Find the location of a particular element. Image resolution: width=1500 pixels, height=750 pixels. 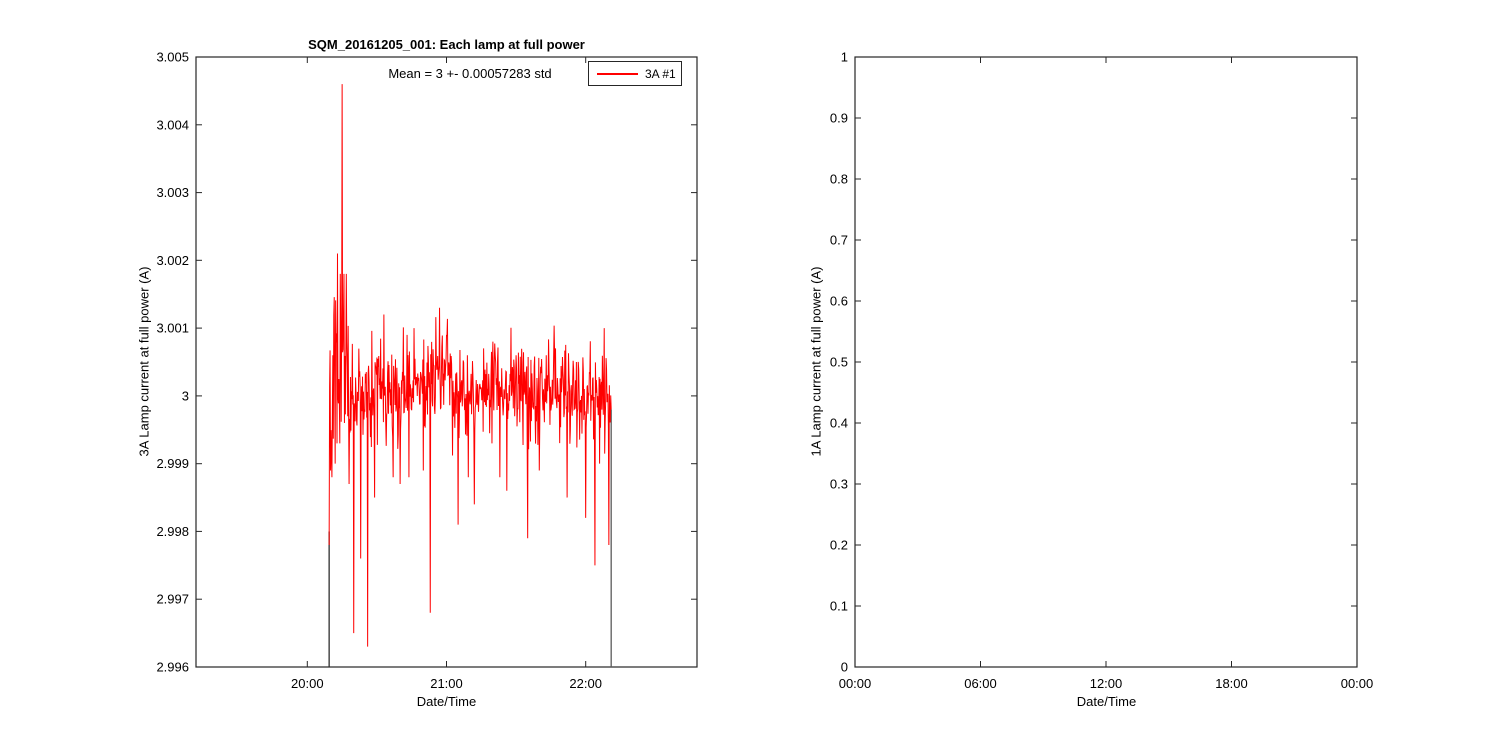

legend: 3A #1 is located at coordinates (635, 73).